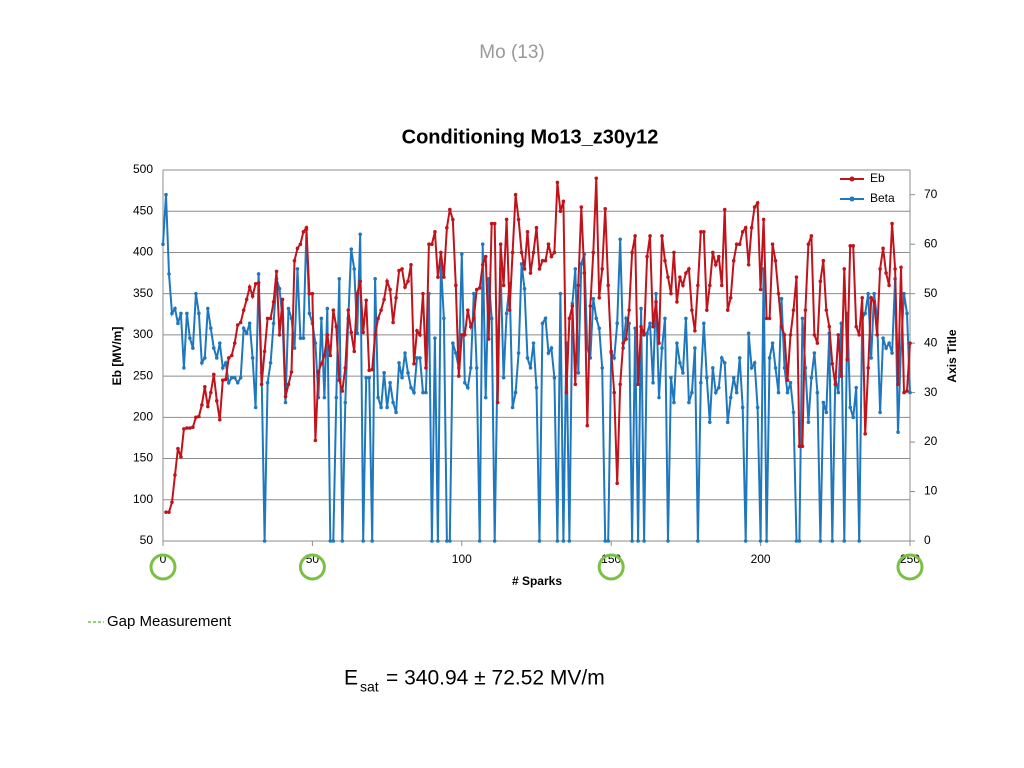 The image size is (1024, 768). I want to click on formula-symbol: E, so click(351, 678).